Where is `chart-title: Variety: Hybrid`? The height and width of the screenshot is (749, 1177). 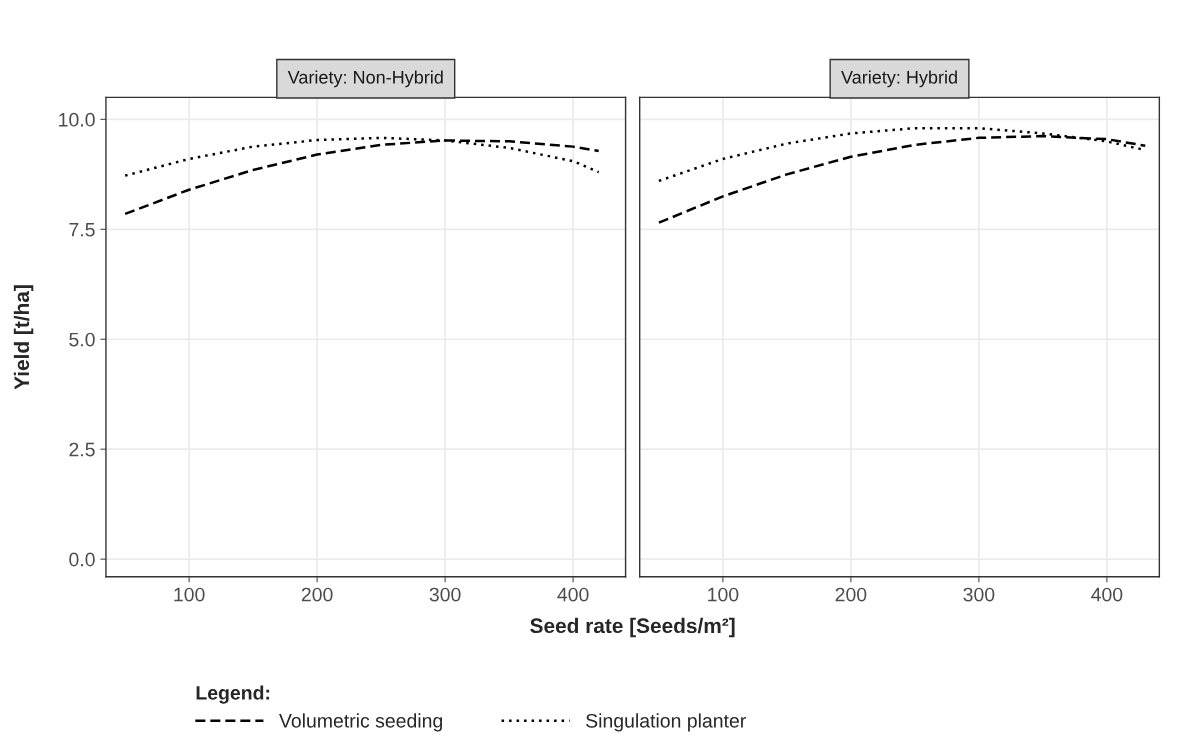
chart-title: Variety: Hybrid is located at coordinates (899, 79).